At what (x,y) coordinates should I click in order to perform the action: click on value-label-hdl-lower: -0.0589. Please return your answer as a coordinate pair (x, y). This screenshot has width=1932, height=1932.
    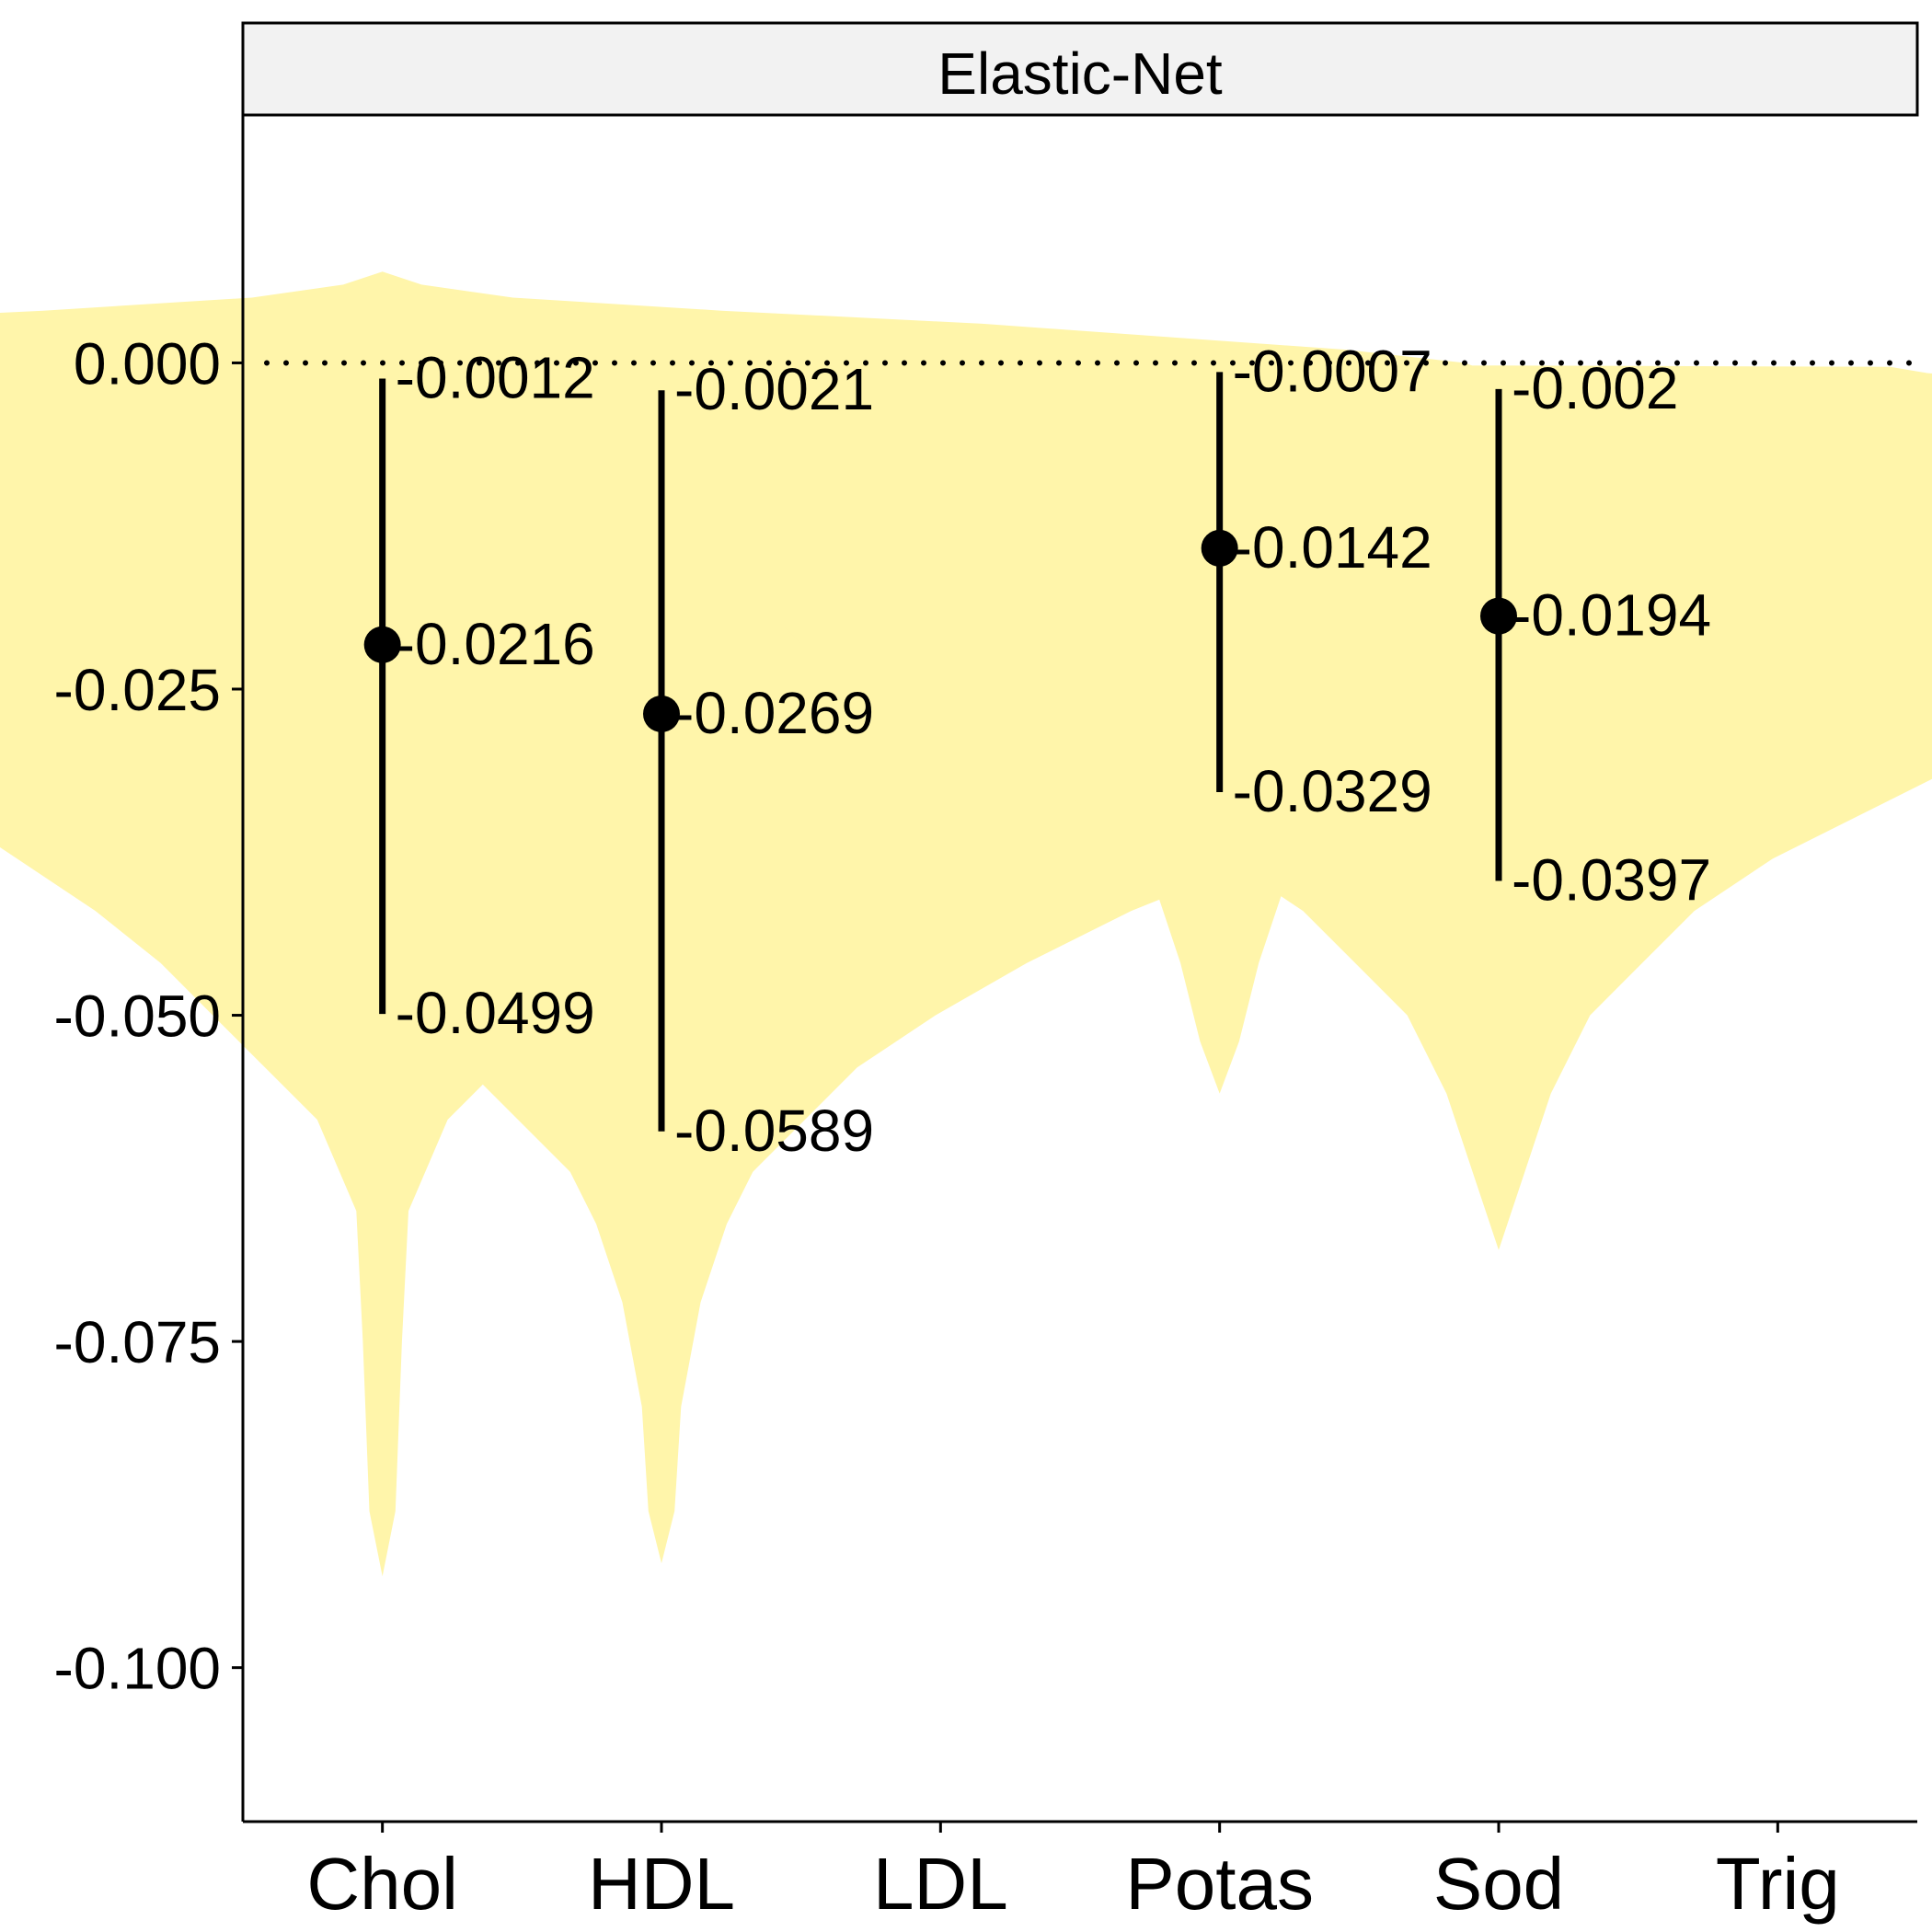
    Looking at the image, I should click on (774, 1131).